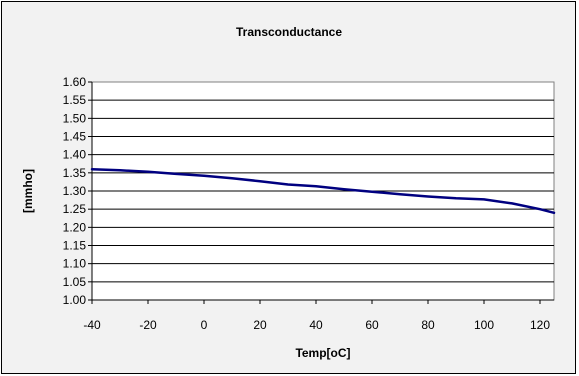 The width and height of the screenshot is (579, 376). Describe the element at coordinates (75, 300) in the screenshot. I see `y-tick-label: 1.00` at that location.